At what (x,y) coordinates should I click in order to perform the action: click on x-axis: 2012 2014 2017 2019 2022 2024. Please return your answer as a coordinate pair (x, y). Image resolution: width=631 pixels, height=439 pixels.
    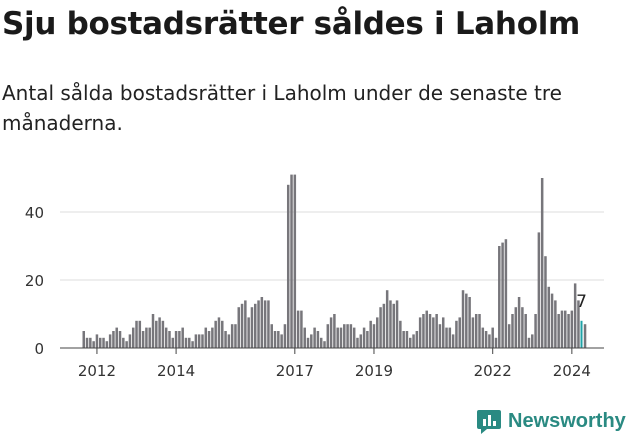
    Looking at the image, I should click on (334, 364).